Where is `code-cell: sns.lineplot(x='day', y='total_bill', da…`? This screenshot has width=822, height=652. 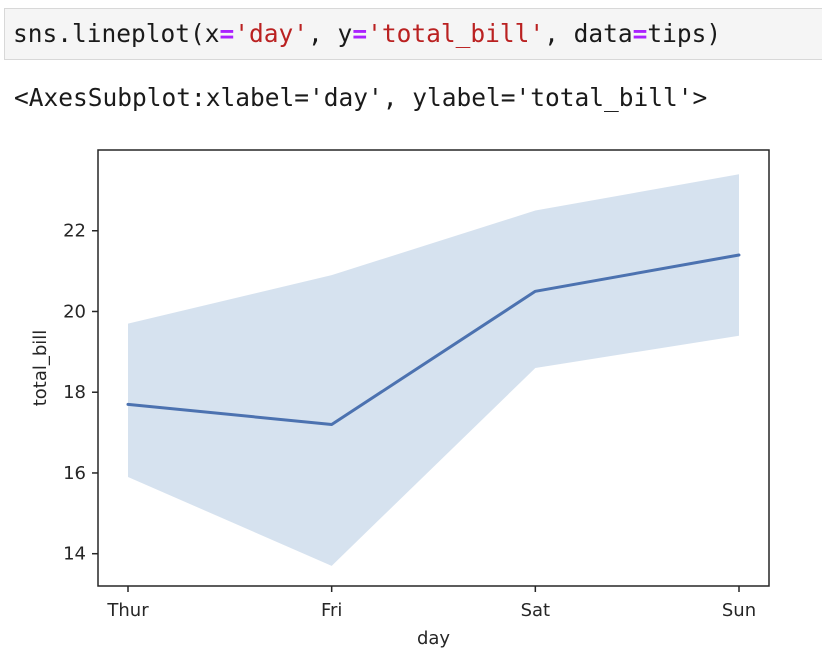
code-cell: sns.lineplot(x='day', y='total_bill', da… is located at coordinates (413, 34).